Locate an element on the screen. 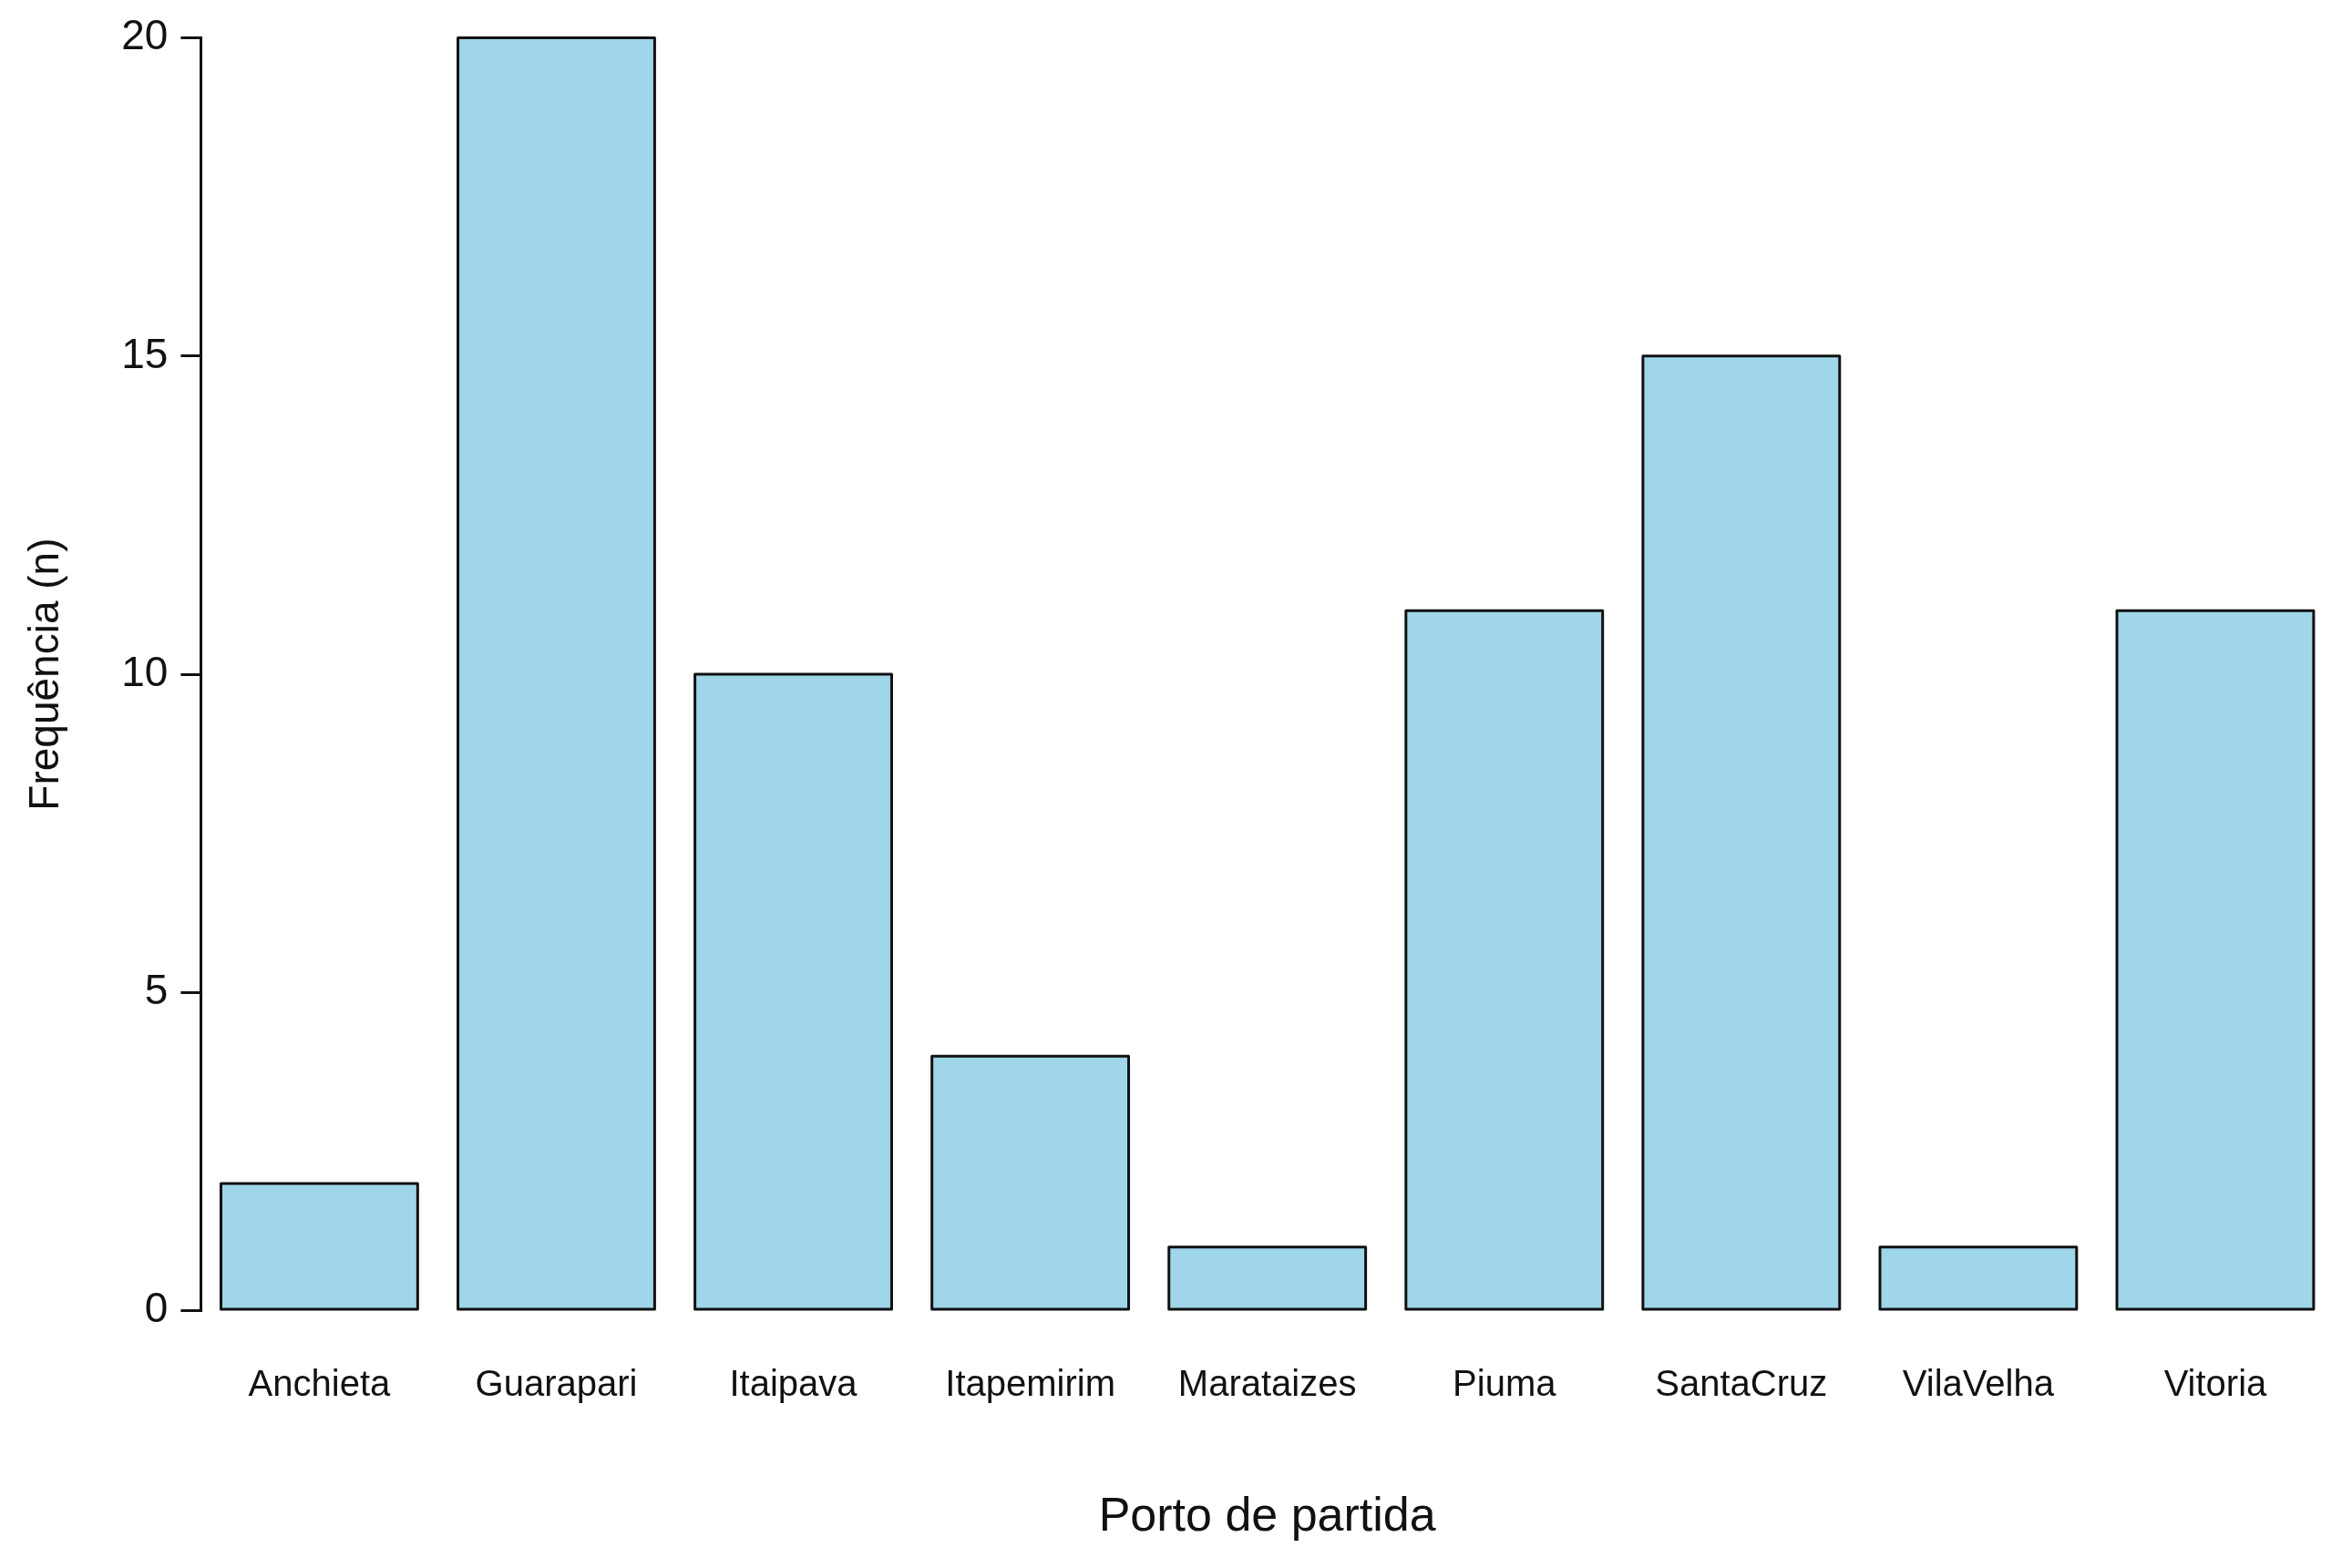  x-tick-label: Marataizes is located at coordinates (1267, 1382).